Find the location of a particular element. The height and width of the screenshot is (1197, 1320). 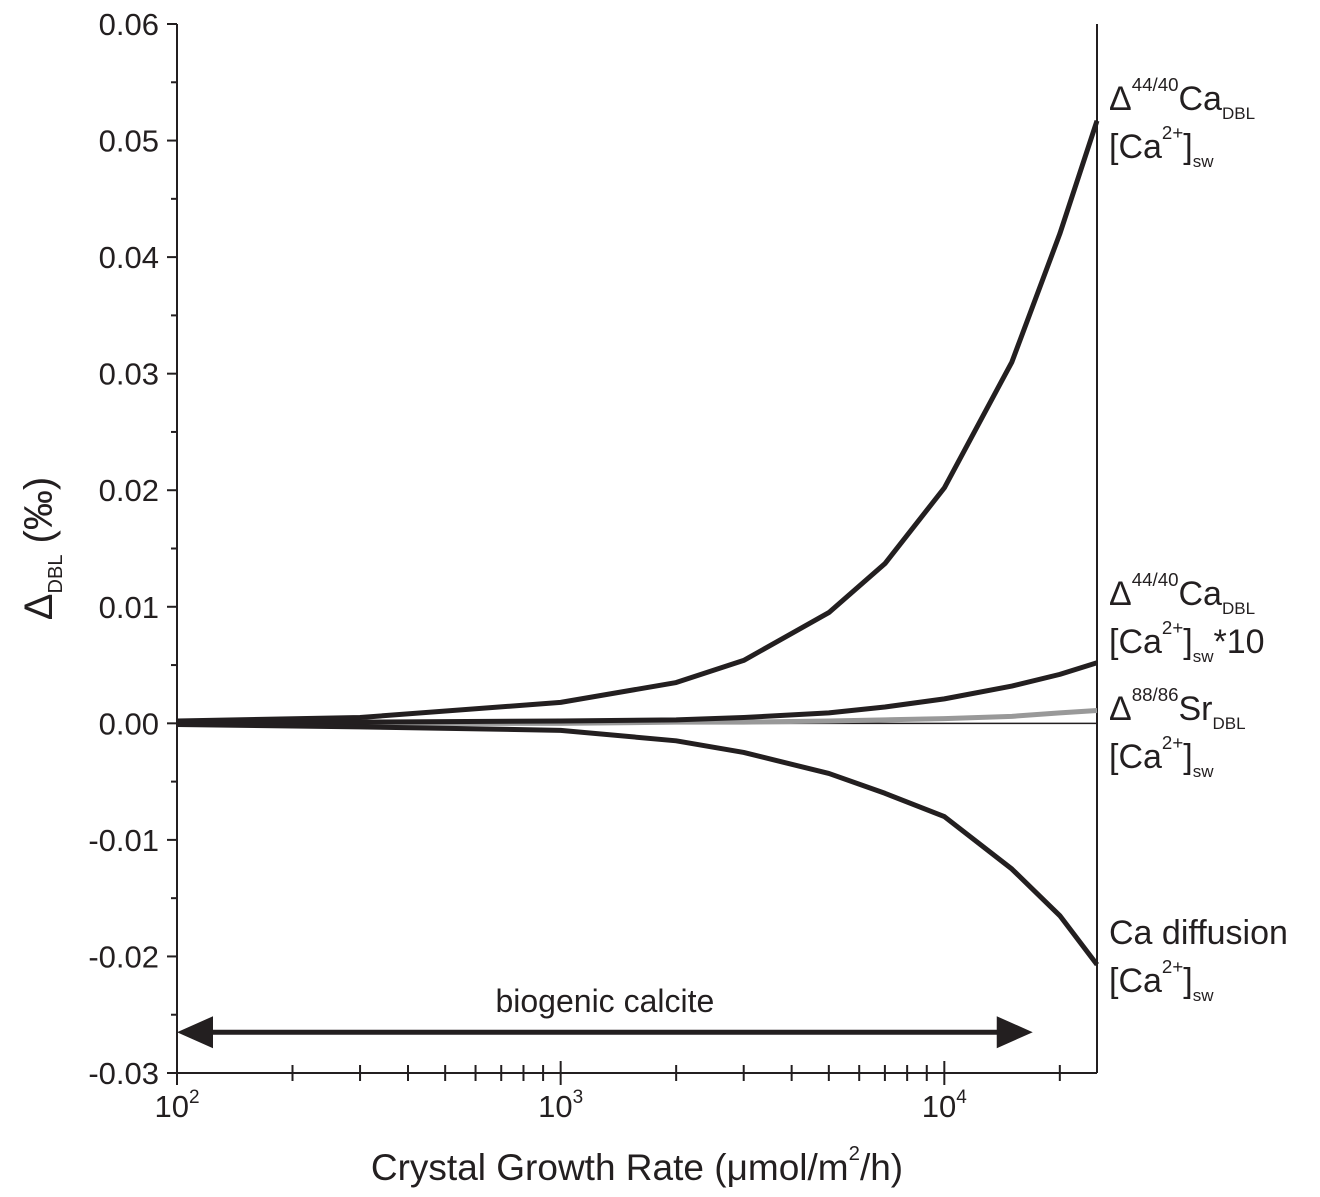

tick-exponent: 4 is located at coordinates (961, 1097).